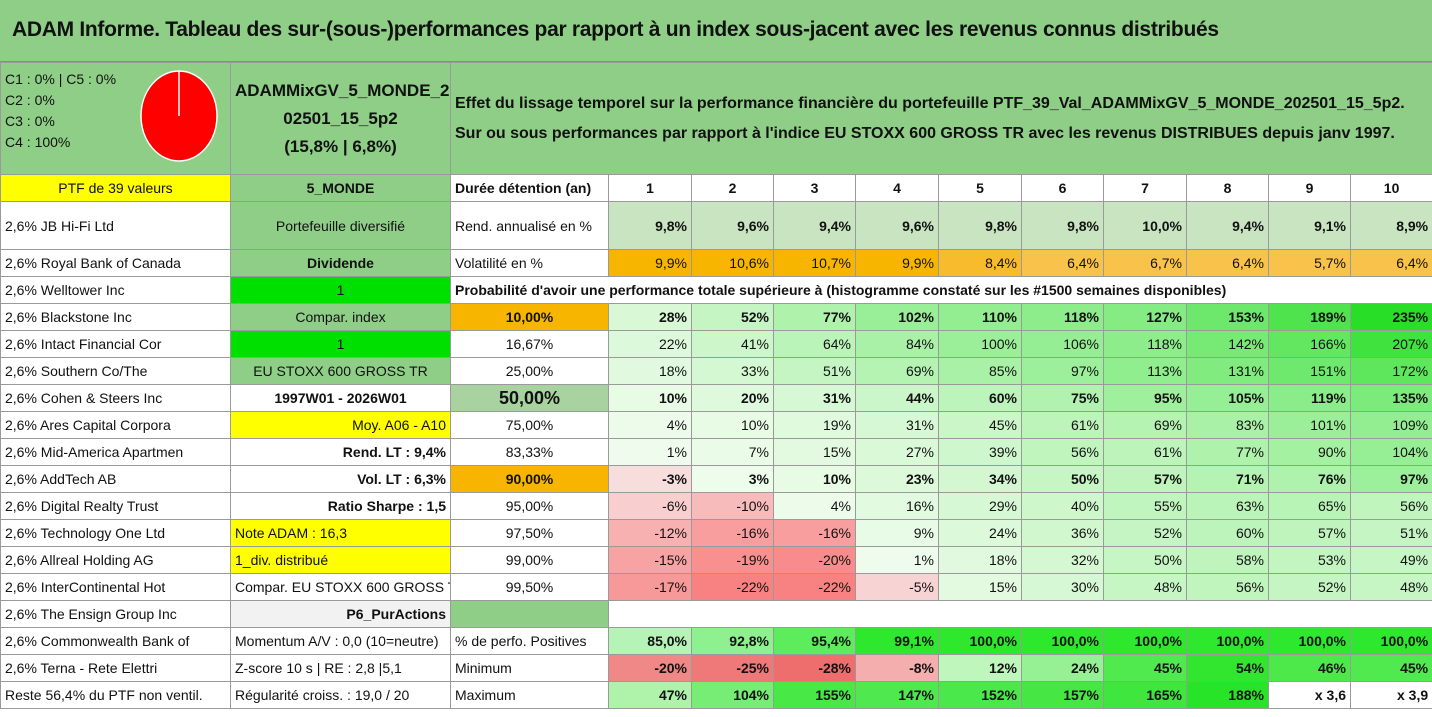 The height and width of the screenshot is (717, 1432). Describe the element at coordinates (1309, 371) in the screenshot. I see `probability-value: 151%` at that location.